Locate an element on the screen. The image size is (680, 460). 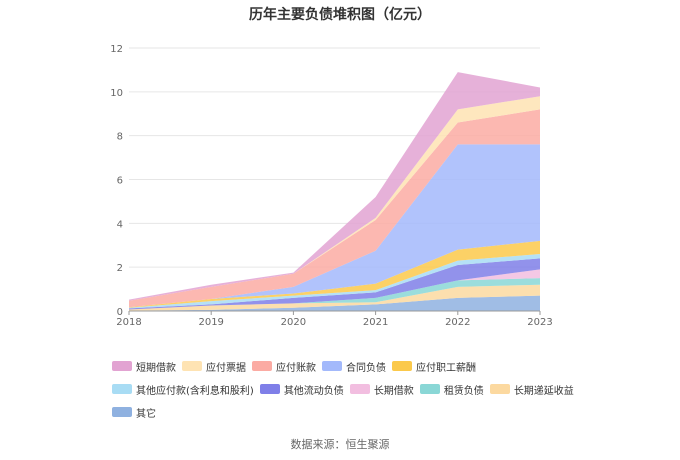
legend-item: 应付账款 is located at coordinates (284, 366).